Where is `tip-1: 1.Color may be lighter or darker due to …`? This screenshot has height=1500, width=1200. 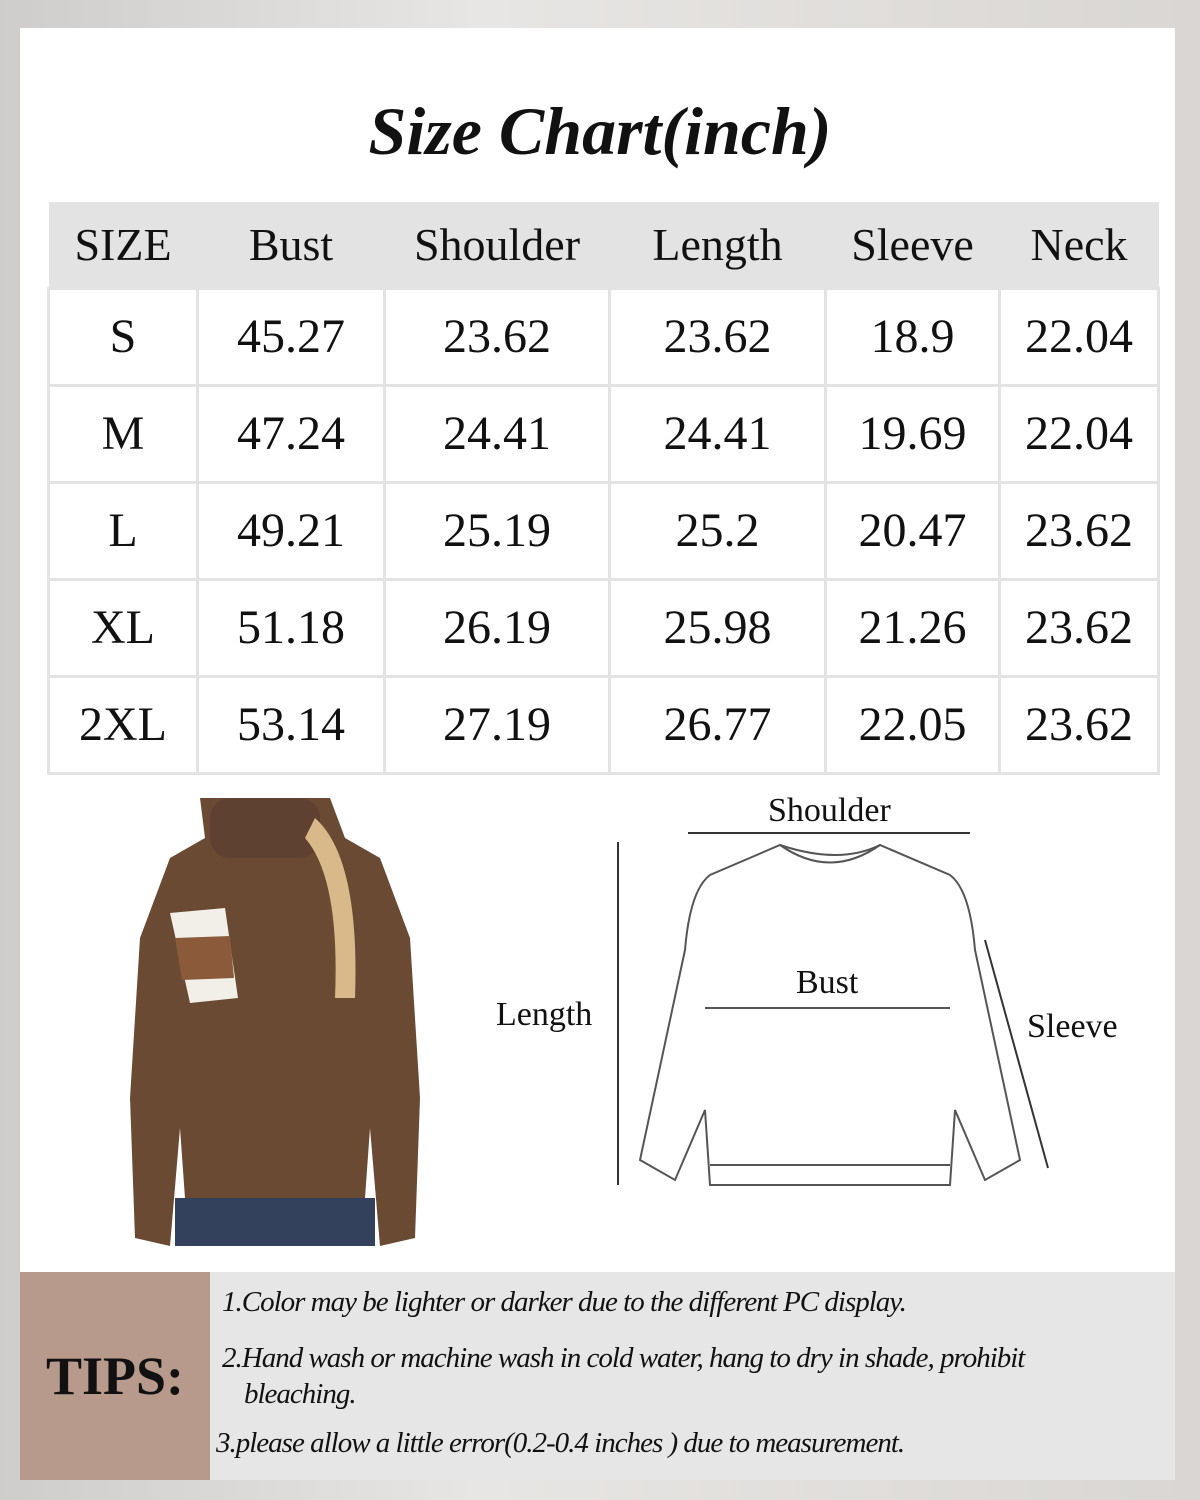 tip-1: 1.Color may be lighter or darker due to … is located at coordinates (564, 1302).